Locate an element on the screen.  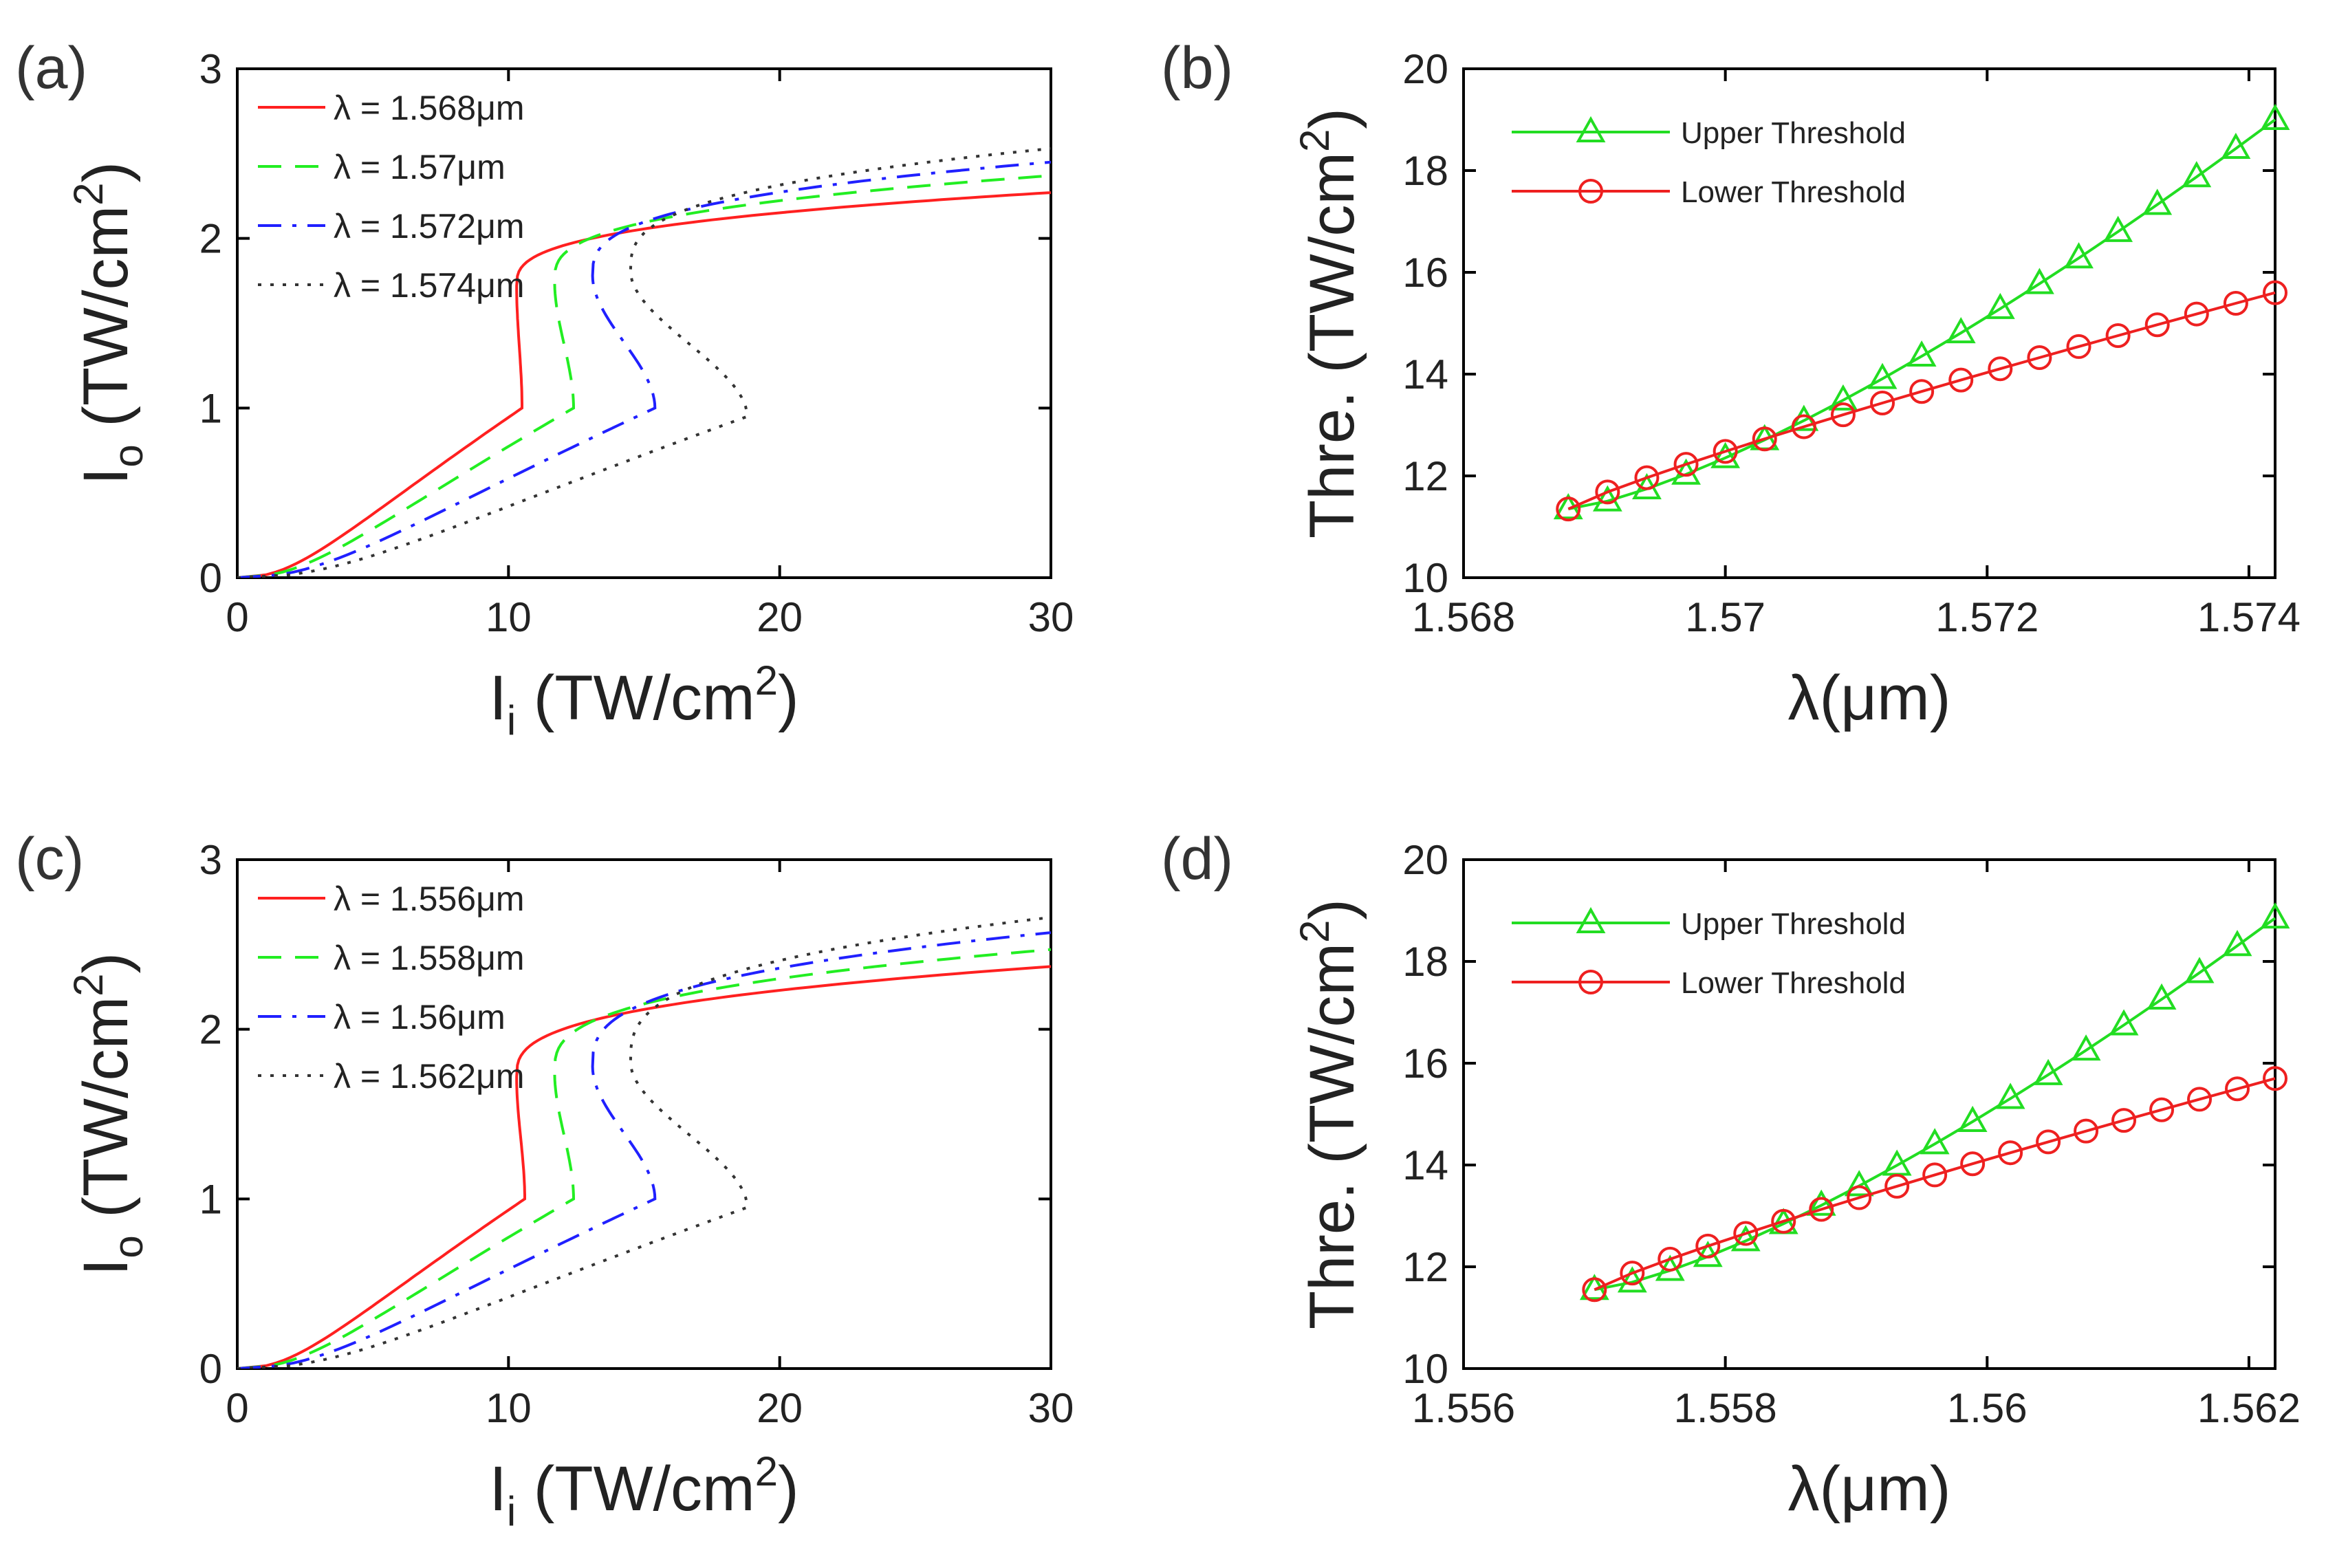
x-tick-label: 30 is located at coordinates (1051, 1408).